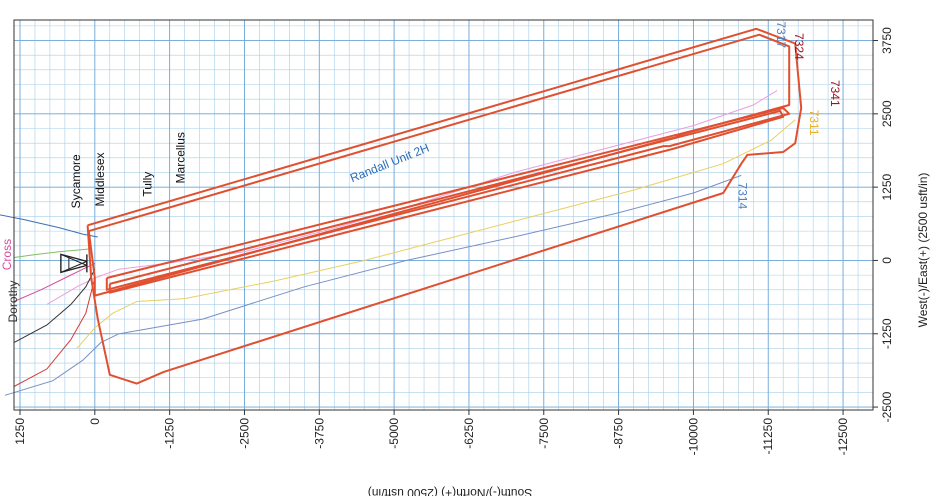 The image size is (937, 496). I want to click on y-tick-label: 3750, so click(887, 40).